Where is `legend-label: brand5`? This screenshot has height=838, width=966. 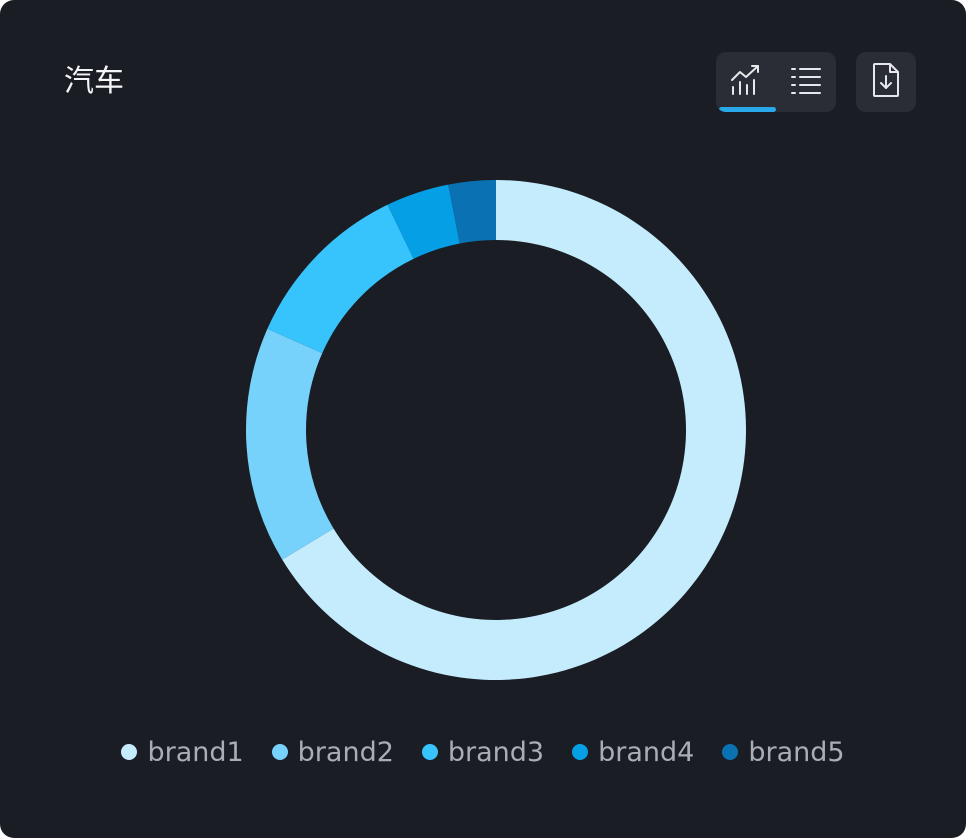
legend-label: brand5 is located at coordinates (796, 752).